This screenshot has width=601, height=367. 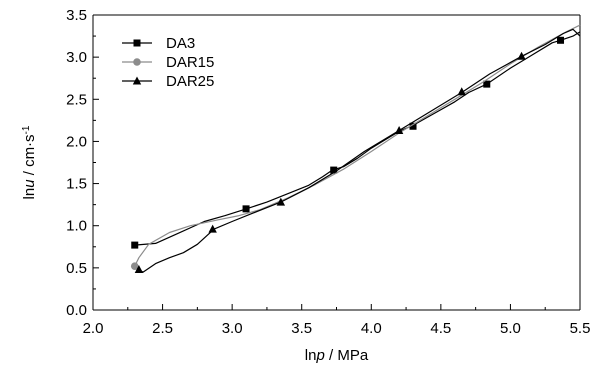 I want to click on legend: DA3 DAR15 DAR25, so click(x=168, y=62).